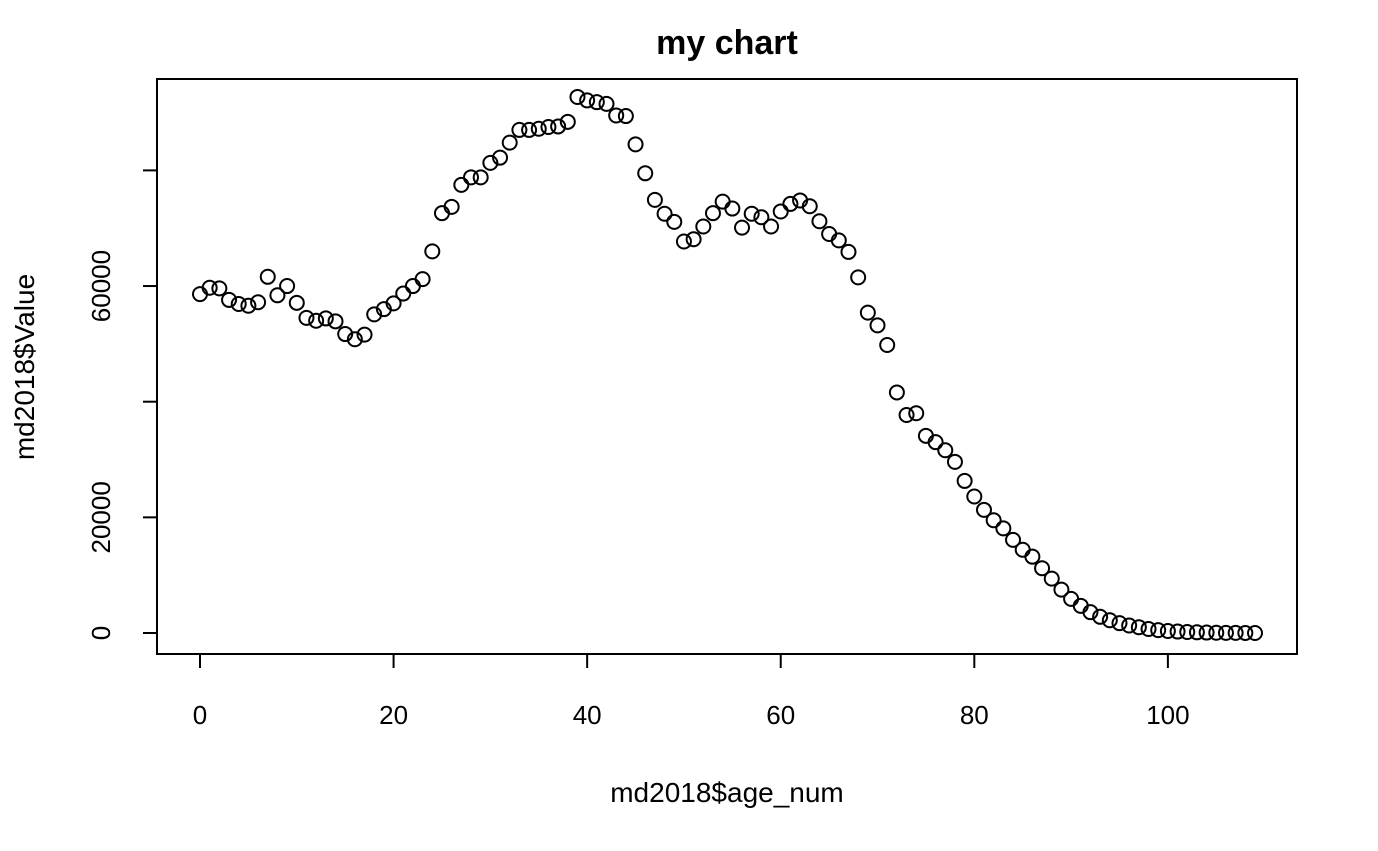 This screenshot has width=1378, height=851. Describe the element at coordinates (974, 715) in the screenshot. I see `x-tick-label: 80` at that location.